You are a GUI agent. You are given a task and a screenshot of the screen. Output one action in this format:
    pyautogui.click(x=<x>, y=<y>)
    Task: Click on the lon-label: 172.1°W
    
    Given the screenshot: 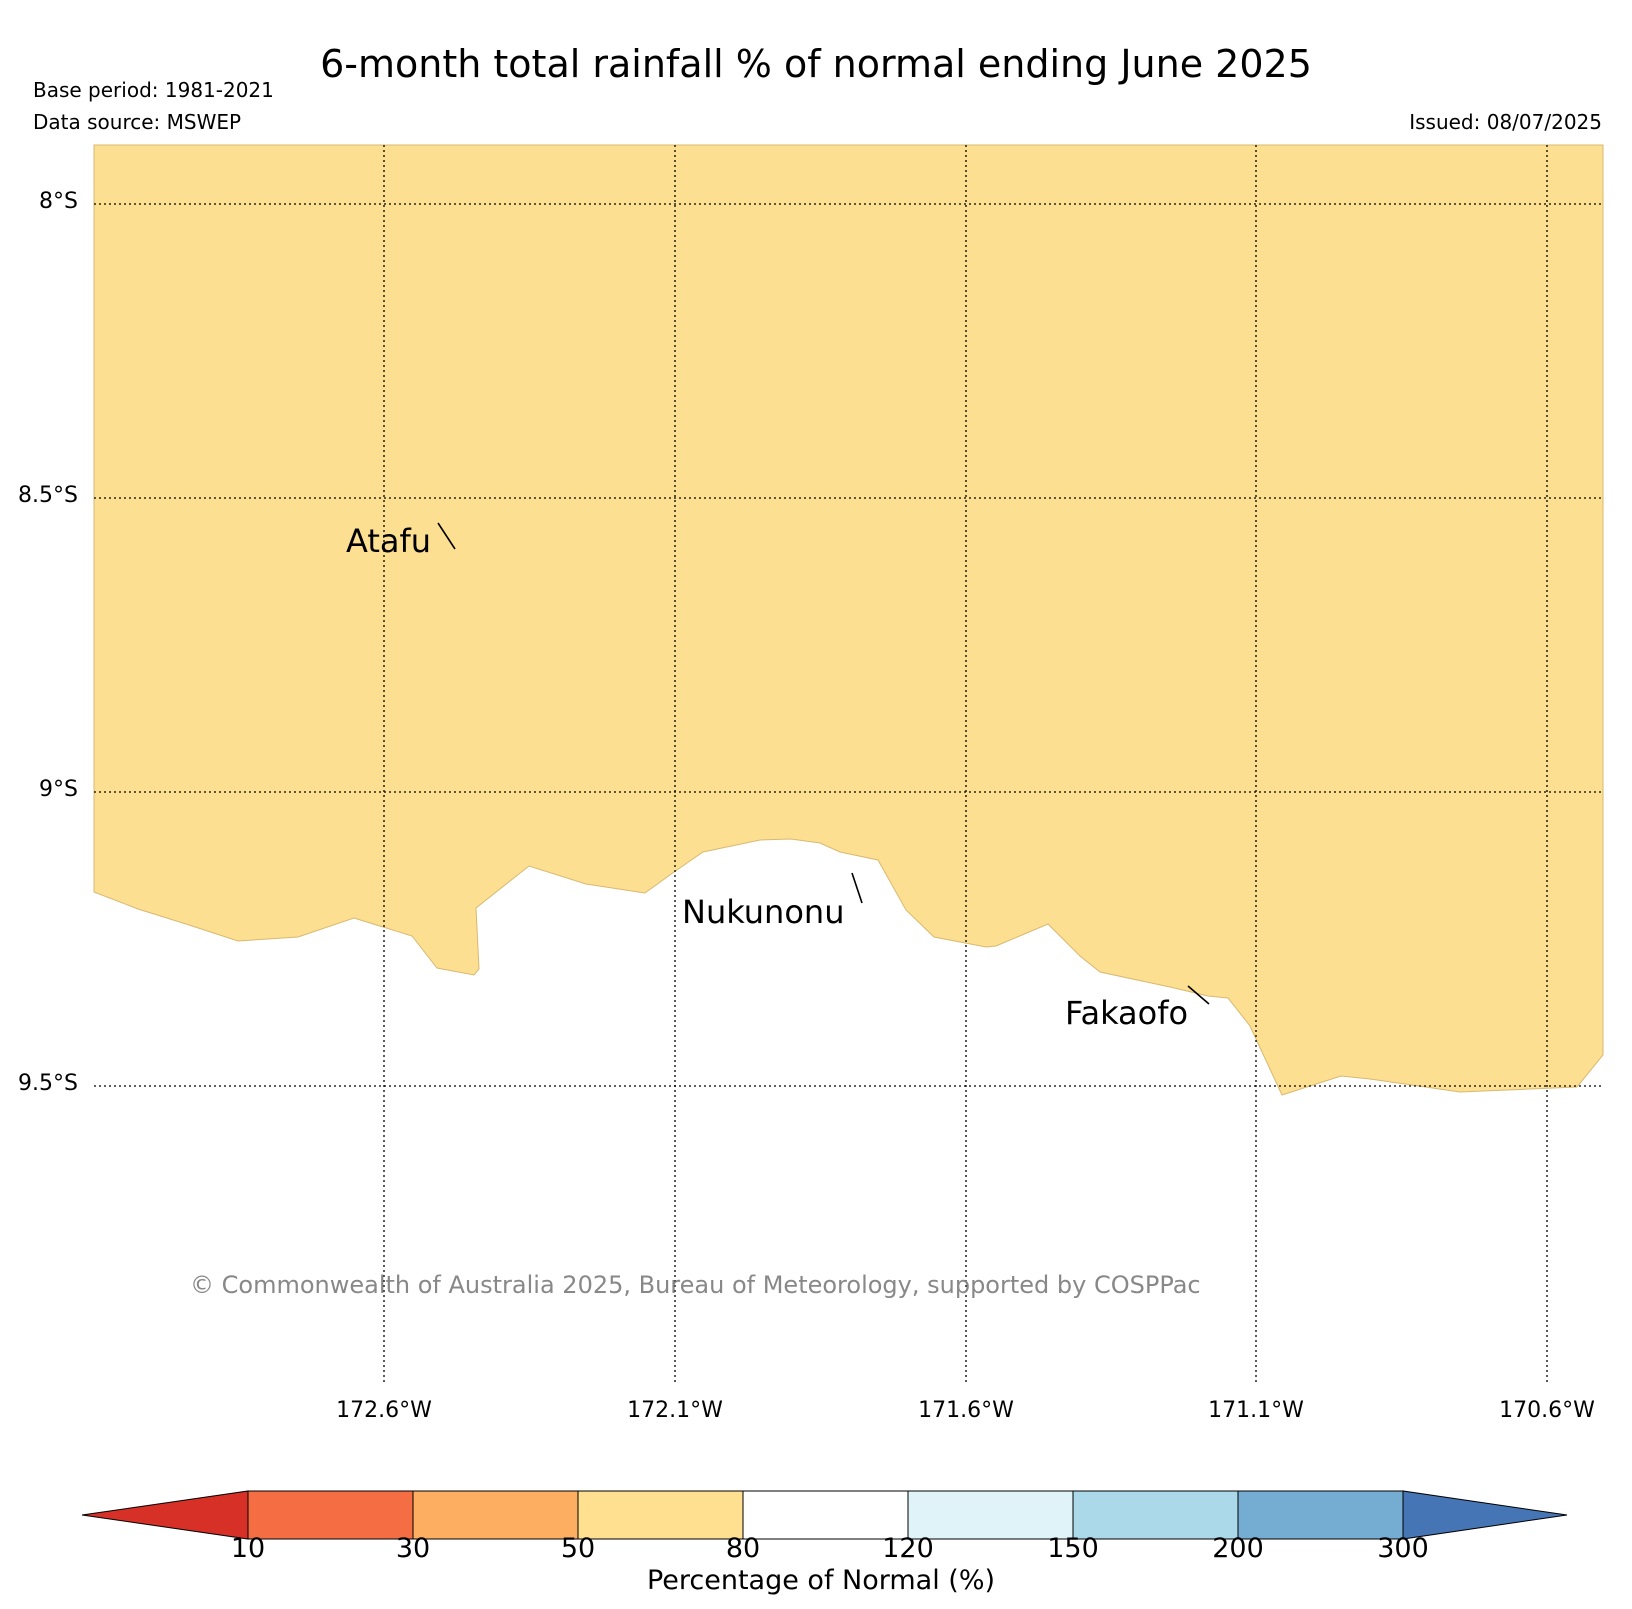 What is the action you would take?
    pyautogui.click(x=675, y=1410)
    